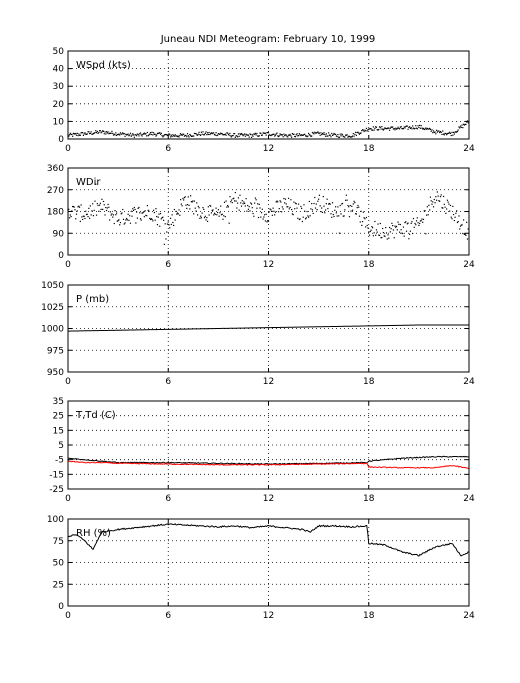  I want to click on y-tick-label: 10, so click(59, 122).